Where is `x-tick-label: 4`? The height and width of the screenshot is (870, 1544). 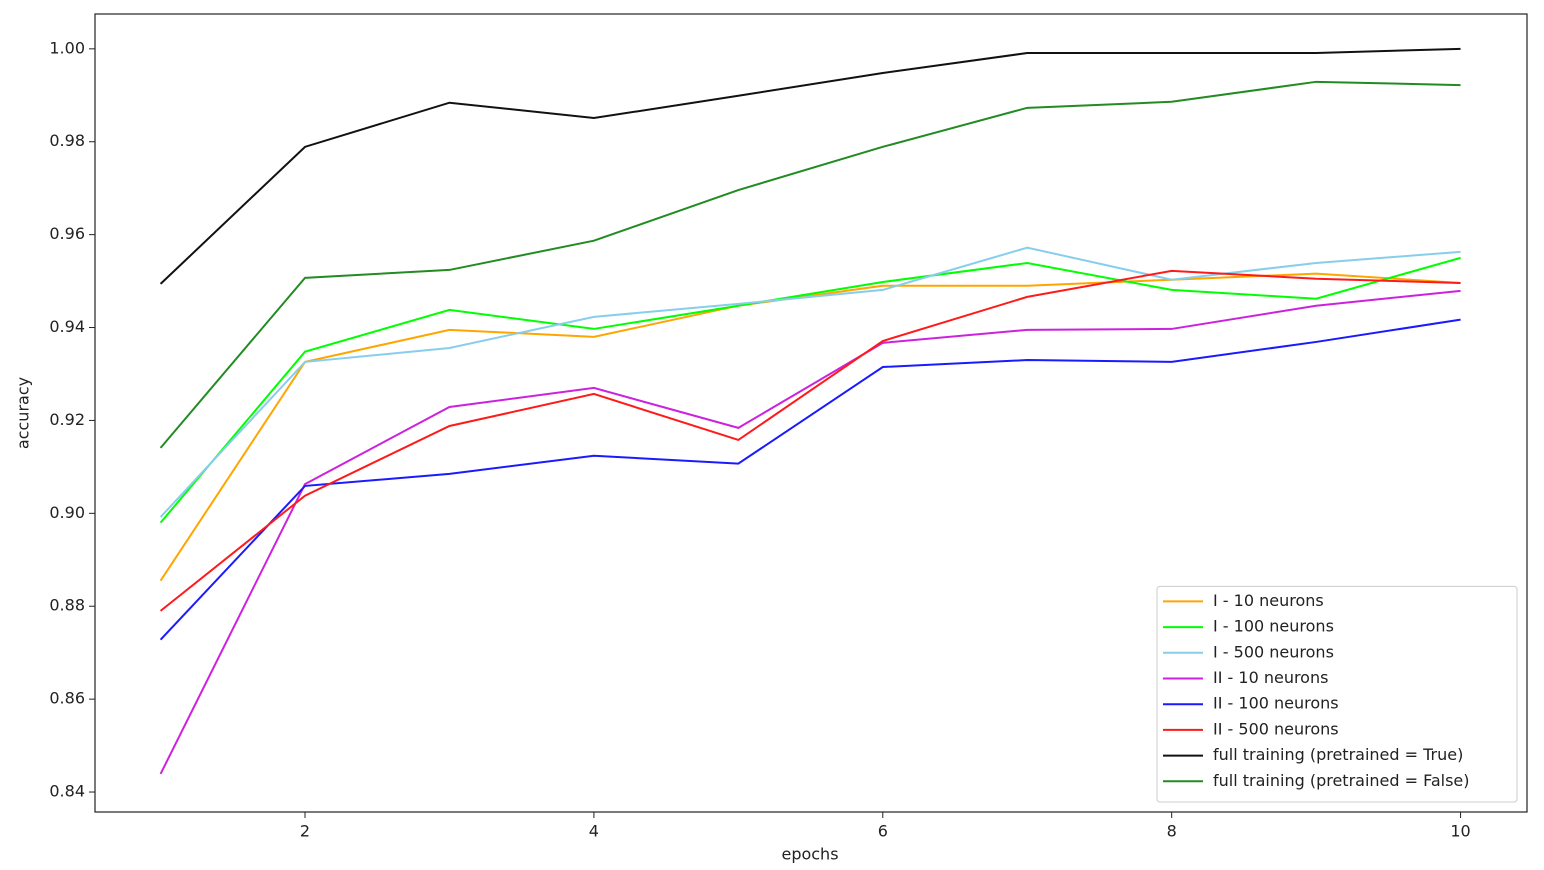 x-tick-label: 4 is located at coordinates (594, 831).